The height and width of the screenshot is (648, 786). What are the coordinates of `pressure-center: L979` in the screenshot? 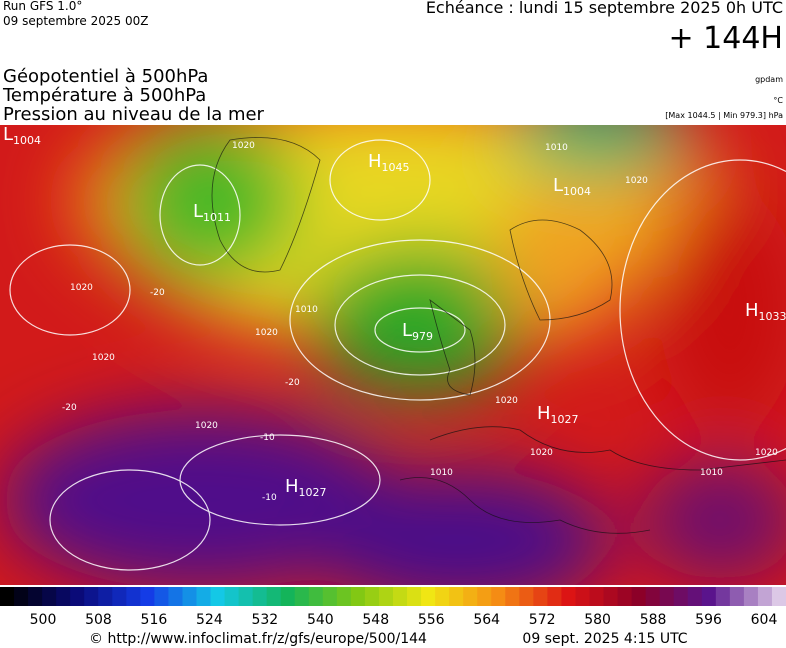 It's located at (417, 331).